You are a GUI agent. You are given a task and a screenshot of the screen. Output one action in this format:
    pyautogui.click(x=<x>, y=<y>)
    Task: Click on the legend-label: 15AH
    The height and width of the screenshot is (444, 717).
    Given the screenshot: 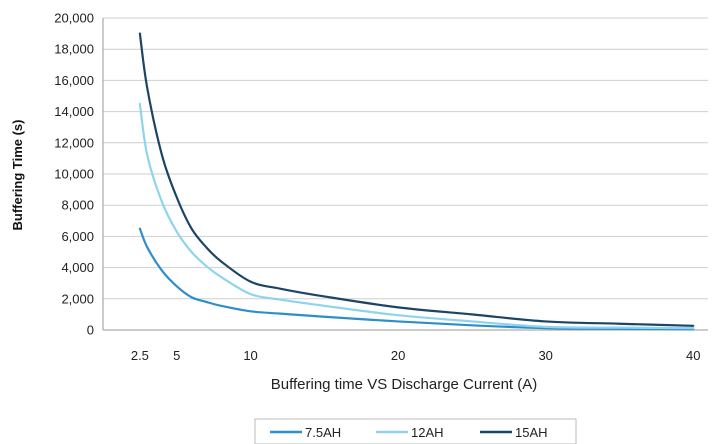 What is the action you would take?
    pyautogui.click(x=531, y=432)
    